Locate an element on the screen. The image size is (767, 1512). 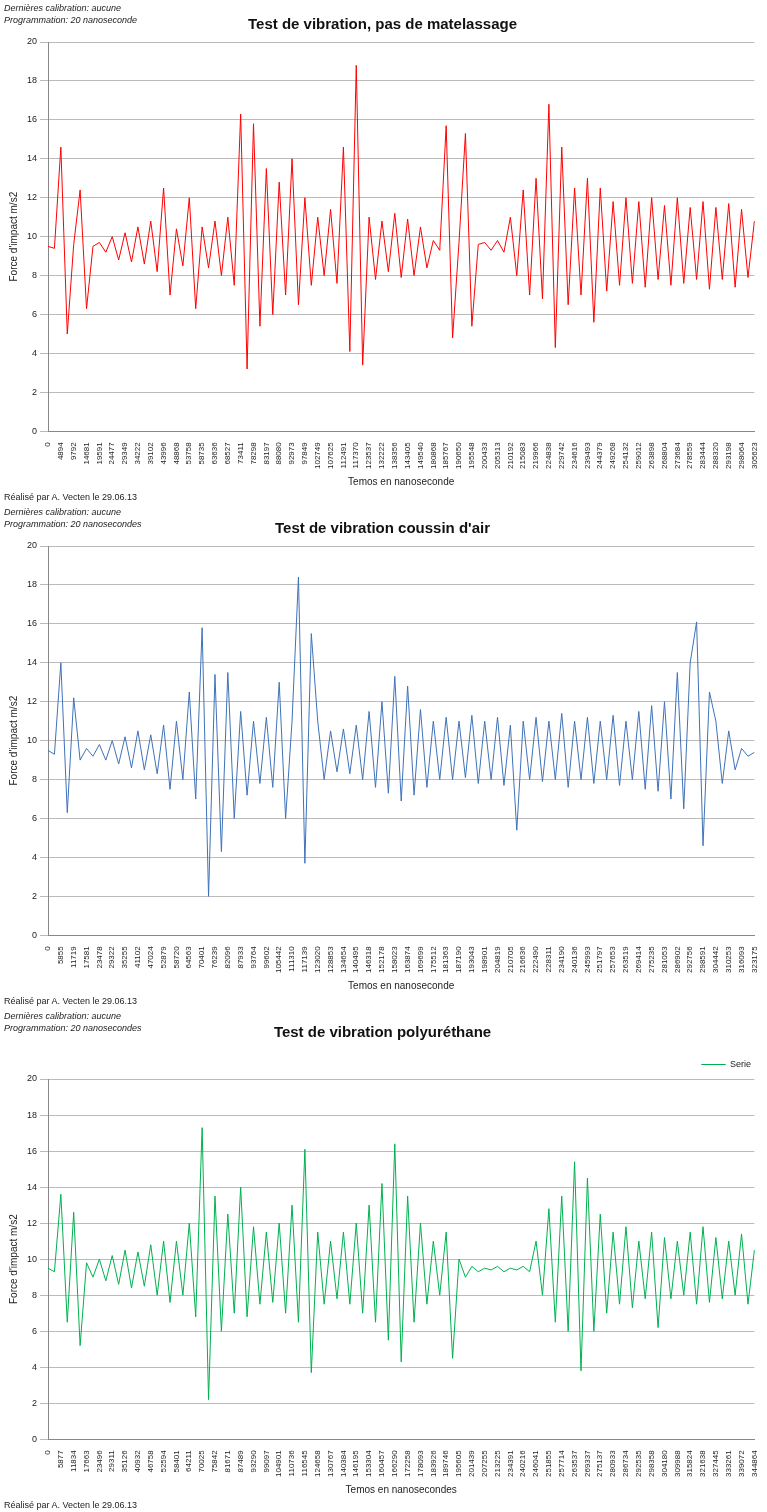
x-tick-label: 298064 is located at coordinates (741, 455).